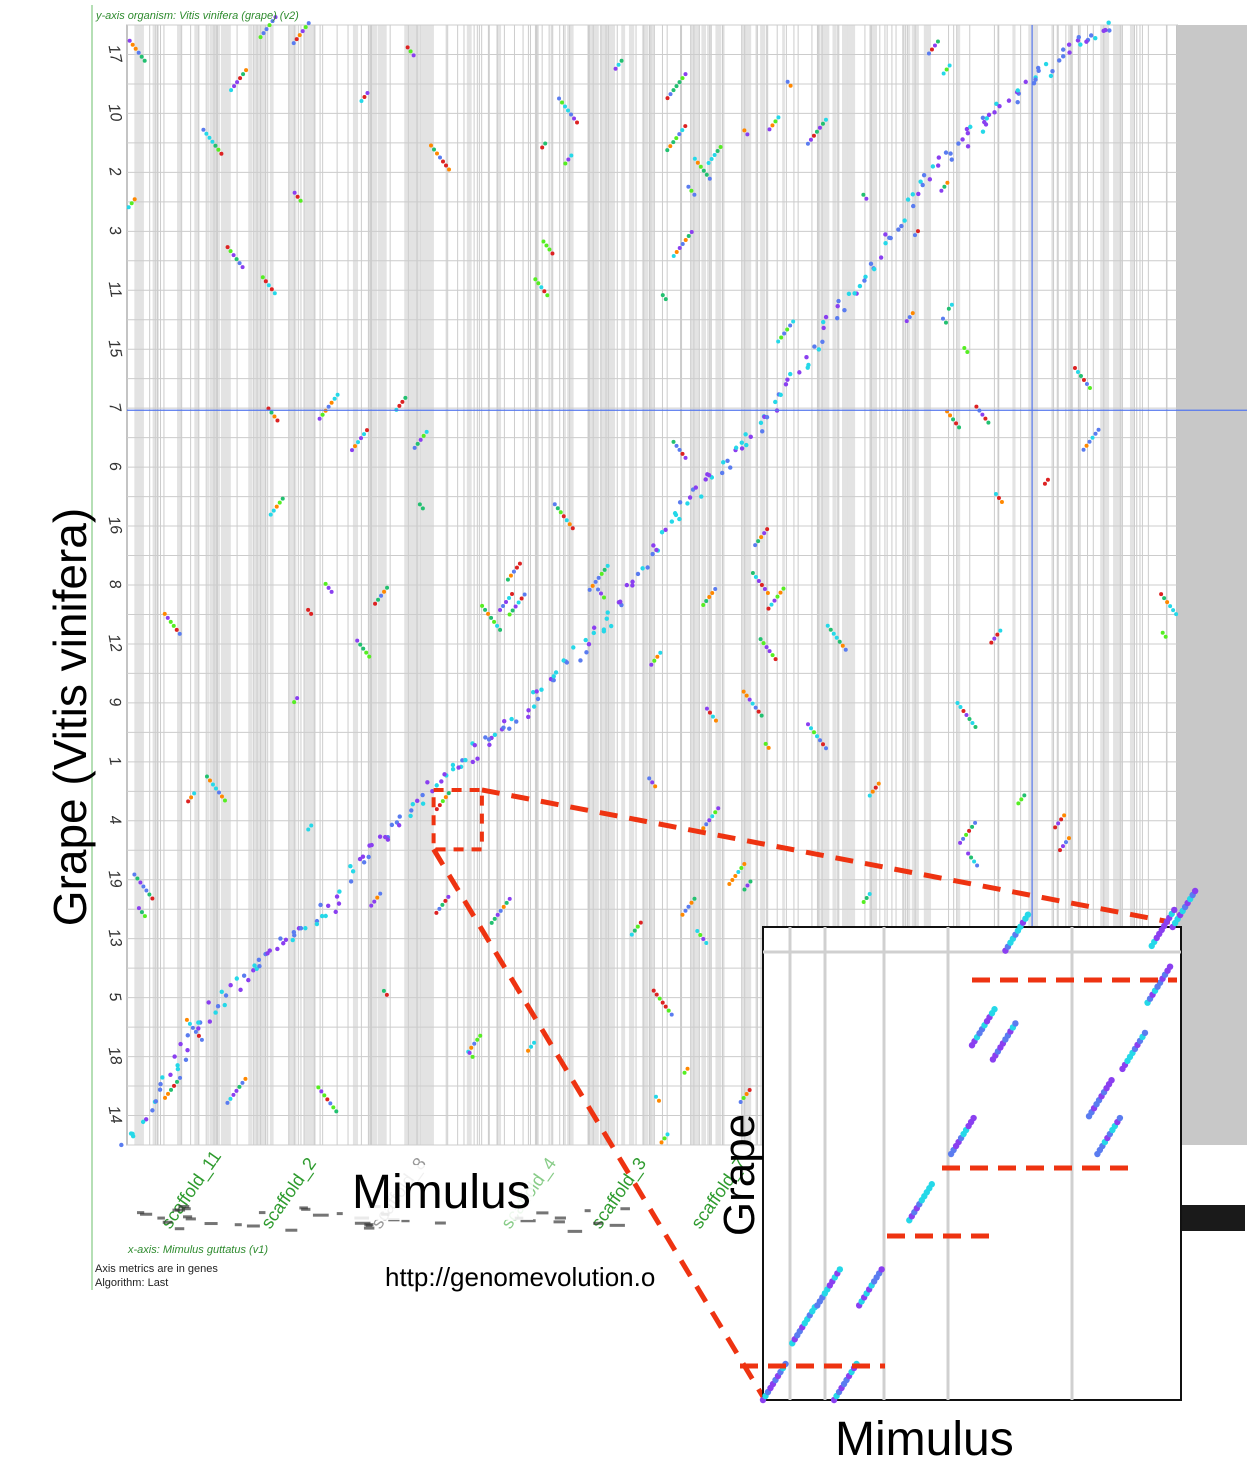 The width and height of the screenshot is (1260, 1468). I want to click on y-tick-label: 15, so click(115, 348).